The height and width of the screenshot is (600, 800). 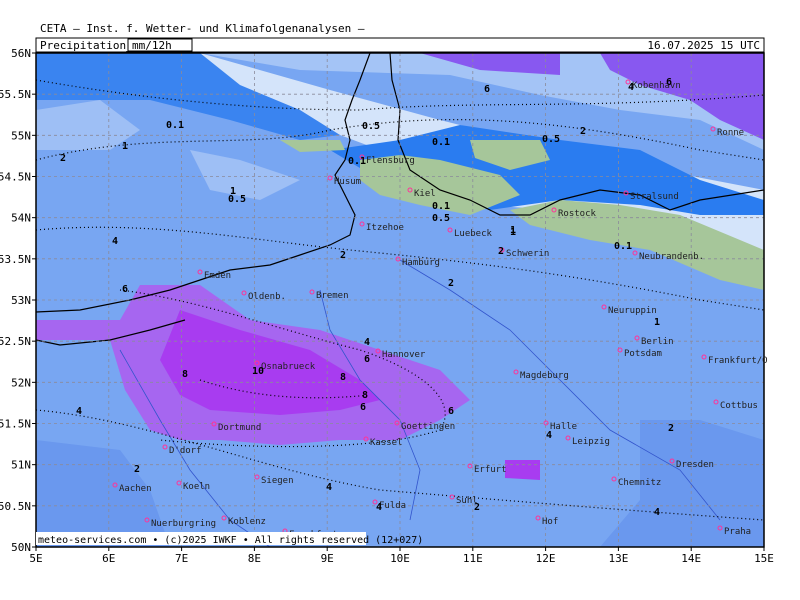 What do you see at coordinates (591, 442) in the screenshot?
I see `city-label: Leipzig` at bounding box center [591, 442].